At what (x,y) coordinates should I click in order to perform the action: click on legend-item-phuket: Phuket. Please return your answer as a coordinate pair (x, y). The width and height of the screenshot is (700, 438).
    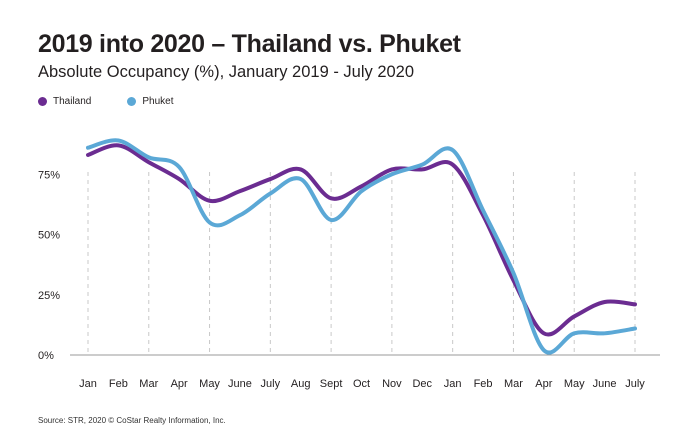
    Looking at the image, I should click on (150, 101).